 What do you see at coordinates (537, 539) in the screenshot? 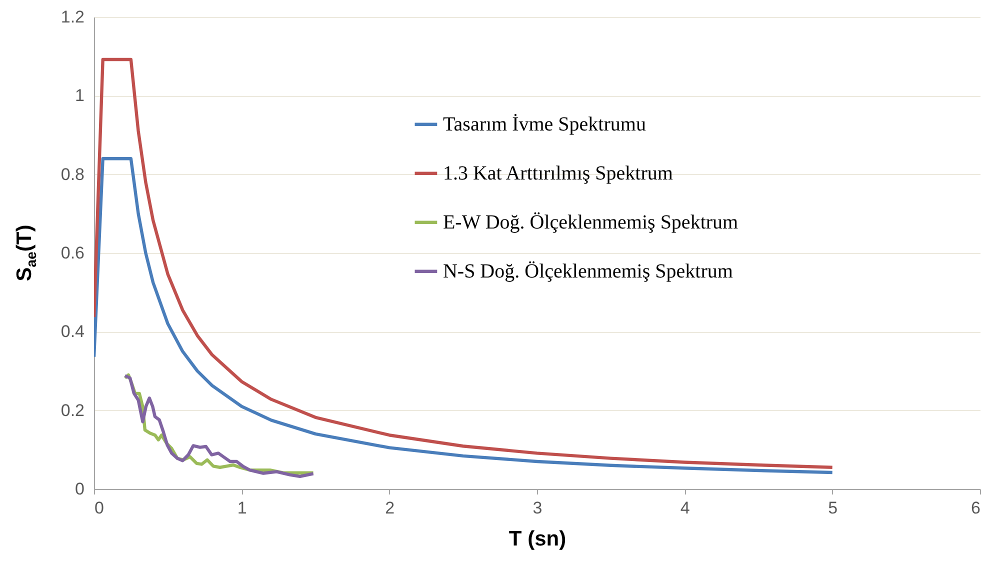
I see `x-axis-title: T (sn)` at bounding box center [537, 539].